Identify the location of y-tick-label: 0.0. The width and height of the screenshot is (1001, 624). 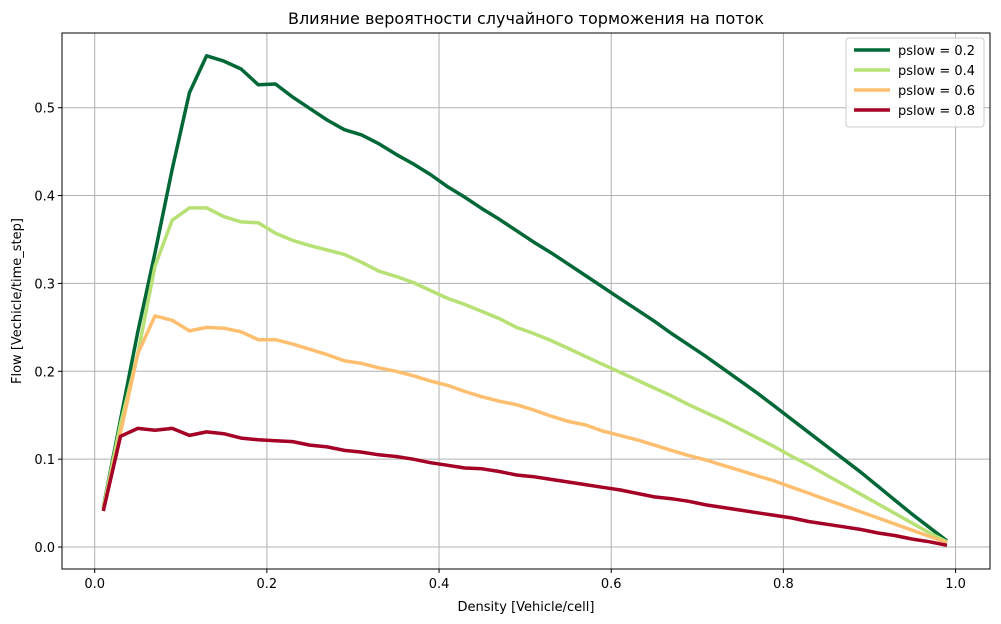
(44, 548).